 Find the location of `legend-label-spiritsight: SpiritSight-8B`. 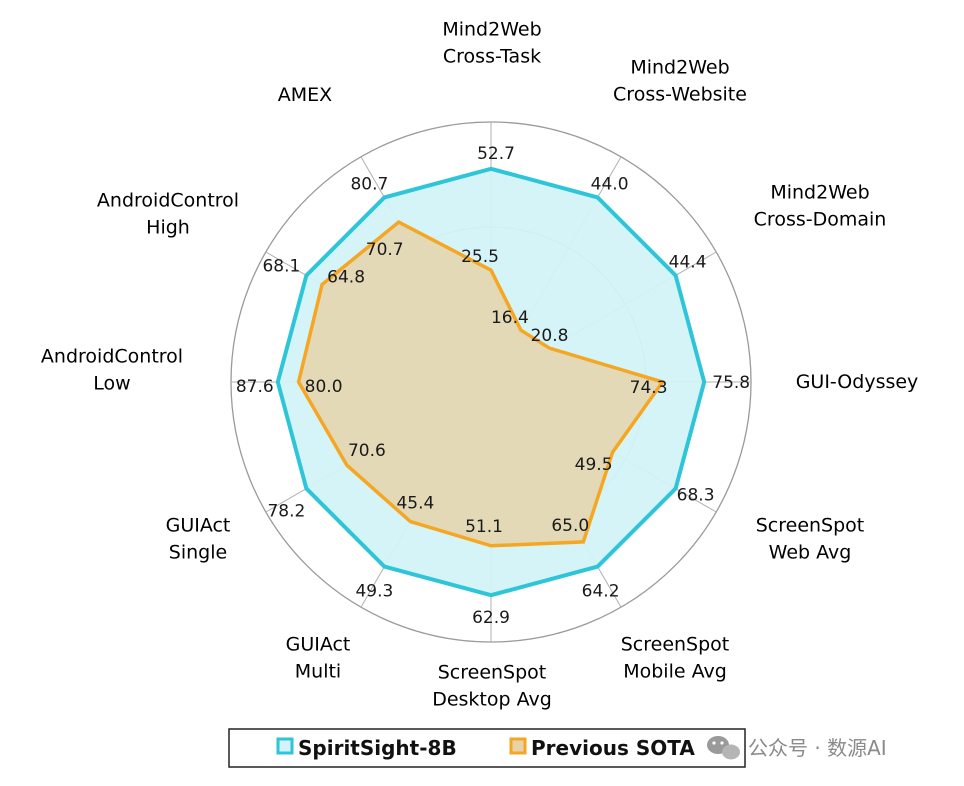

legend-label-spiritsight: SpiritSight-8B is located at coordinates (377, 748).